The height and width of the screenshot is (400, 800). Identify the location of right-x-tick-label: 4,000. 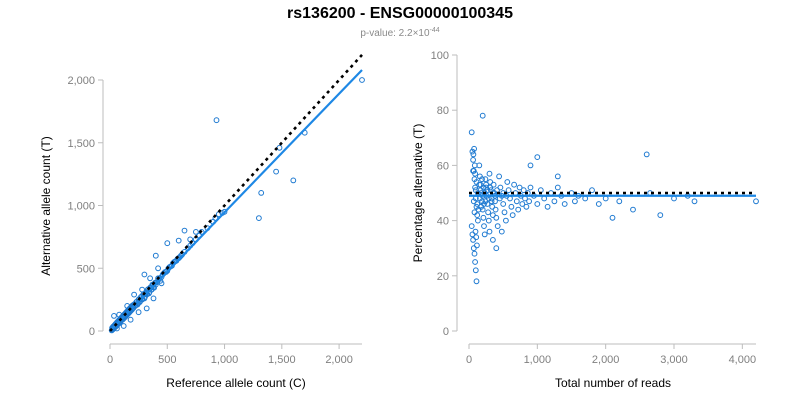
(743, 360).